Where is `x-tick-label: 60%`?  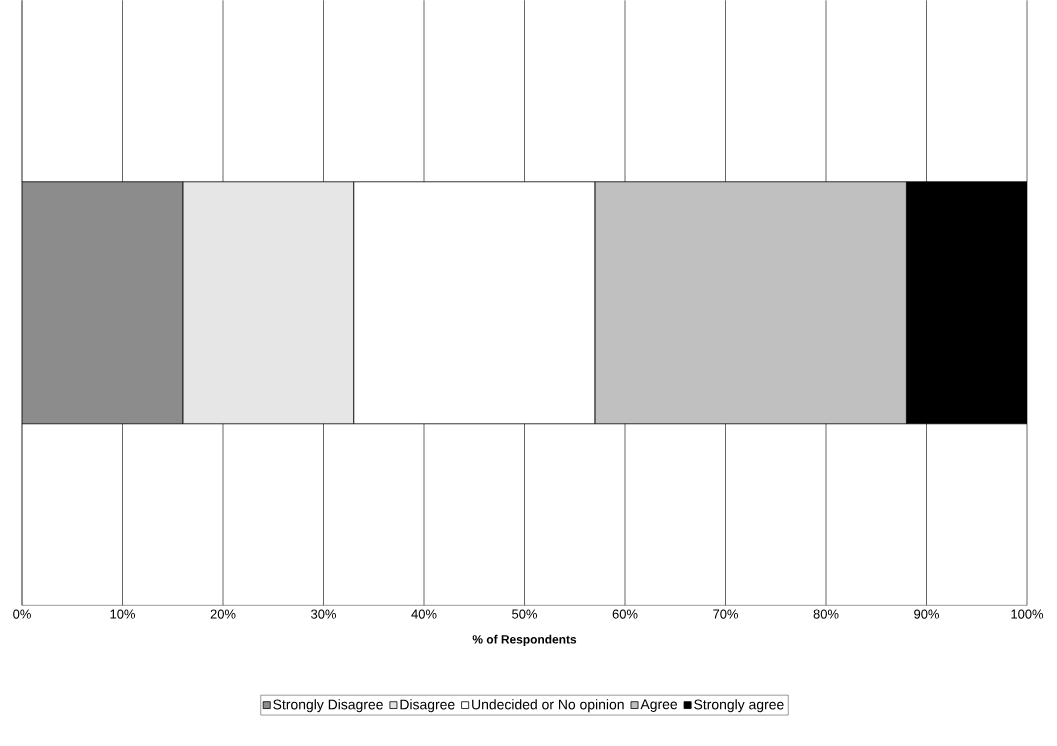 x-tick-label: 60% is located at coordinates (625, 614).